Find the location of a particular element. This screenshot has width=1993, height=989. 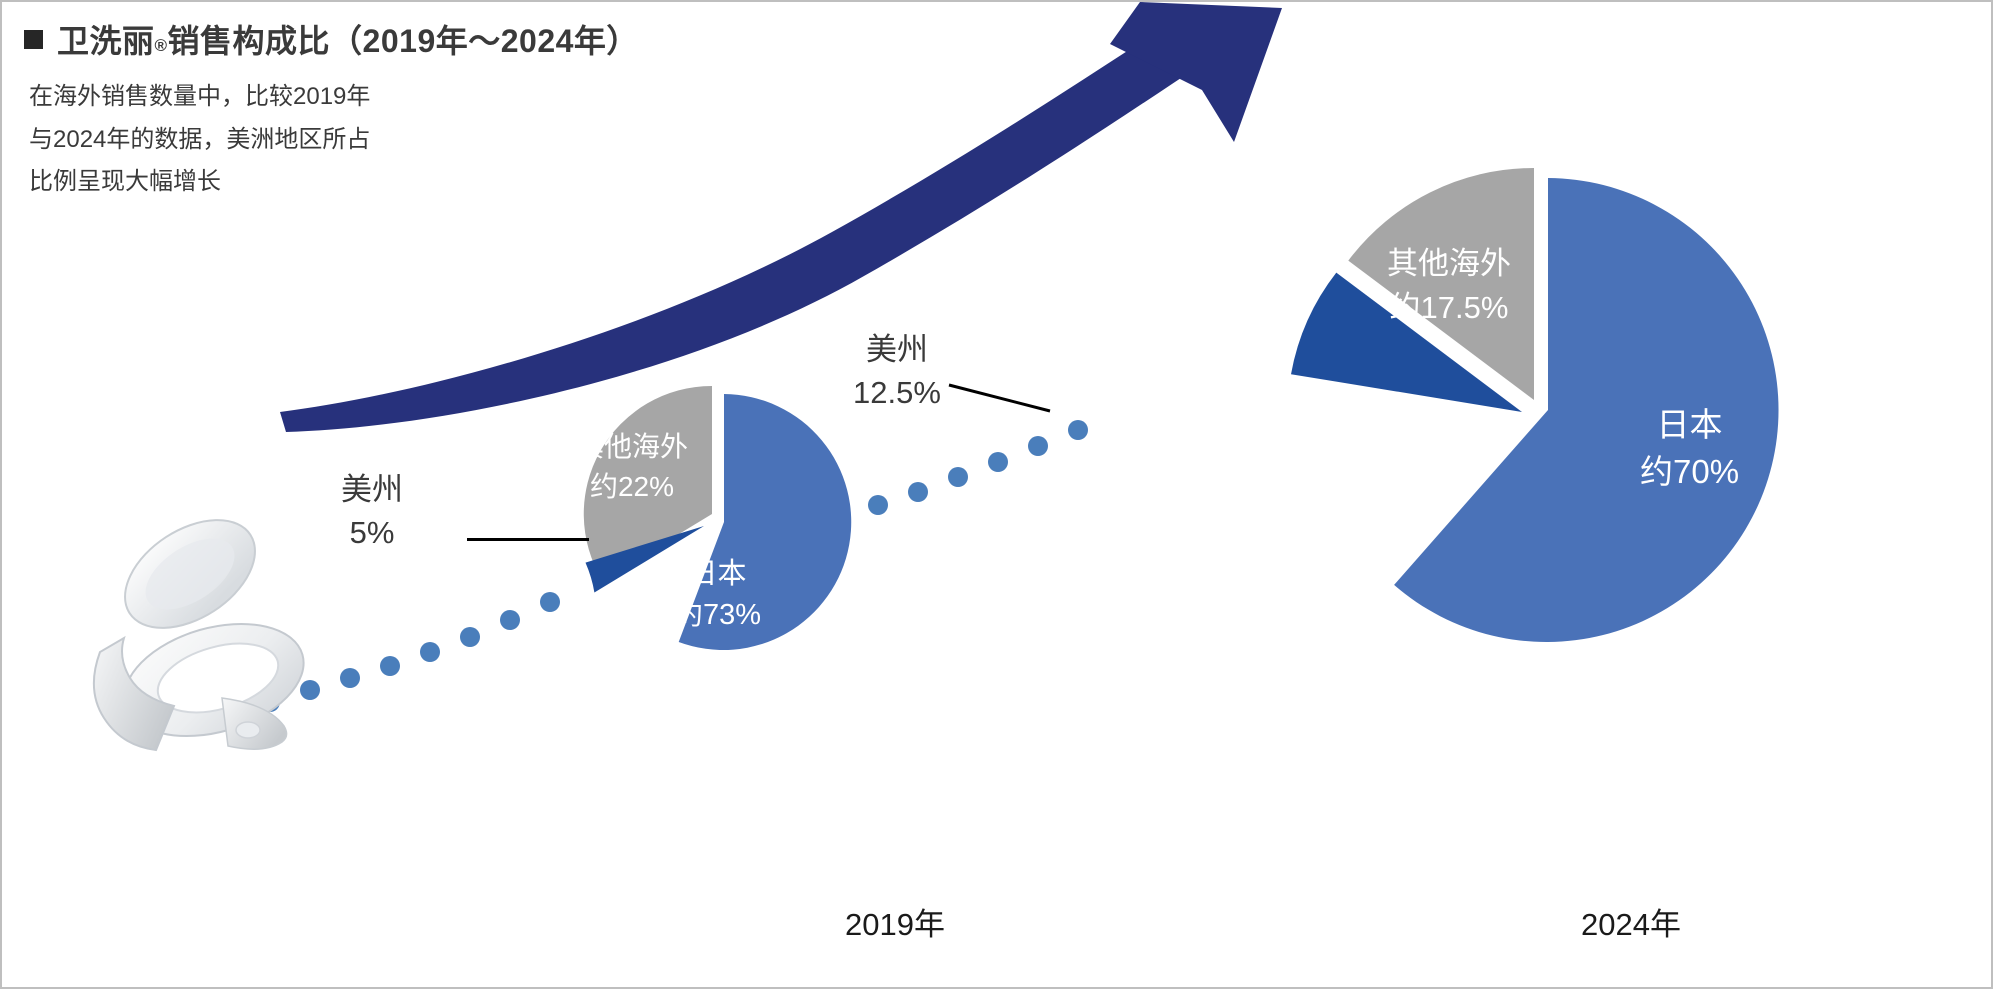

pie-chart-2024 is located at coordinates (1538, 410).